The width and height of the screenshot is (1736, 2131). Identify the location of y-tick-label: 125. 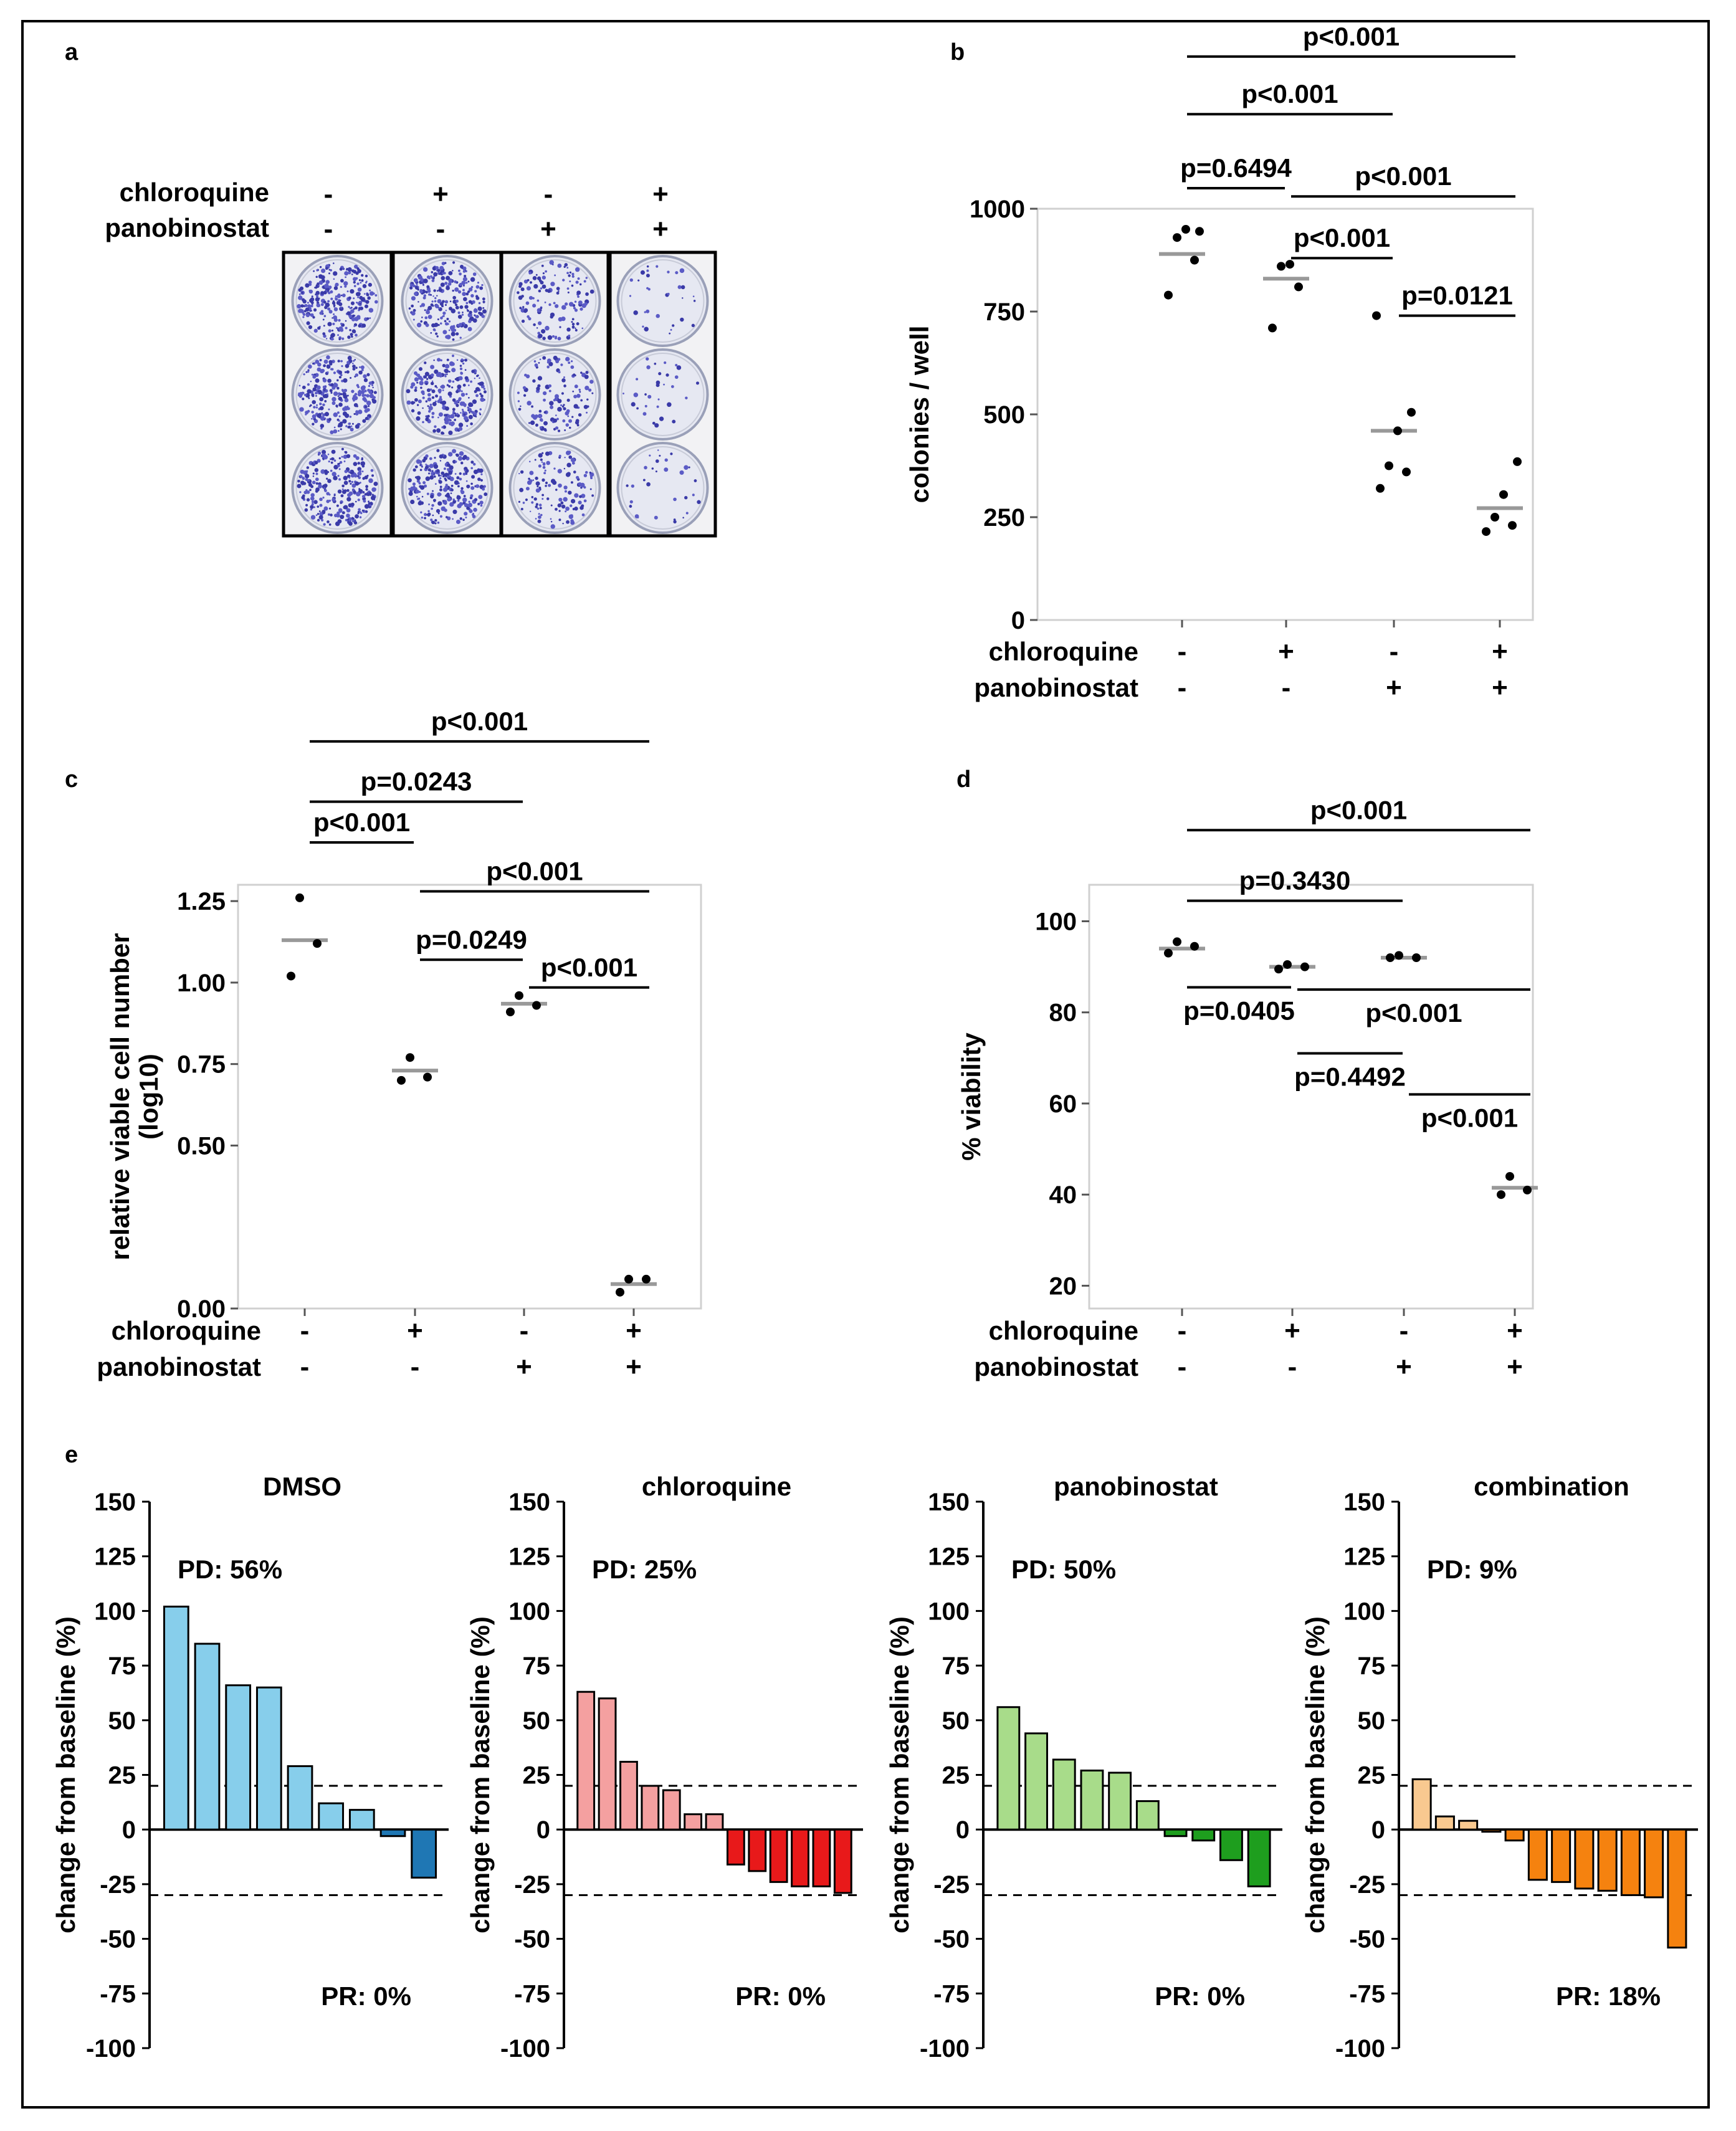
(115, 1557).